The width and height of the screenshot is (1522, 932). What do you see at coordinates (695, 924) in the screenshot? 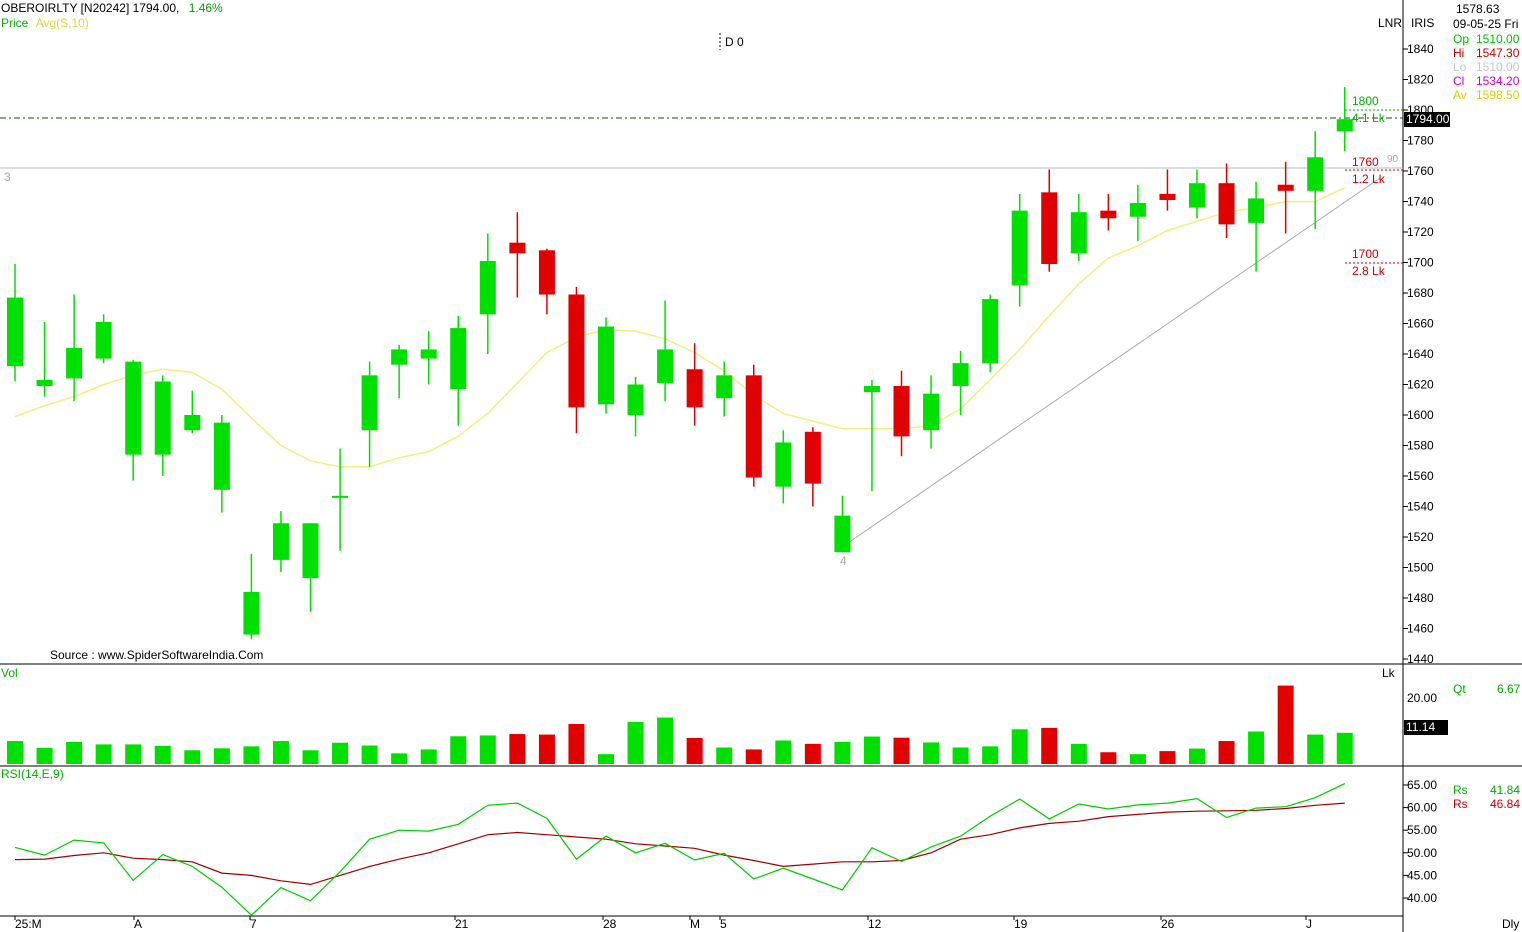
I see `x-tick-label: M` at bounding box center [695, 924].